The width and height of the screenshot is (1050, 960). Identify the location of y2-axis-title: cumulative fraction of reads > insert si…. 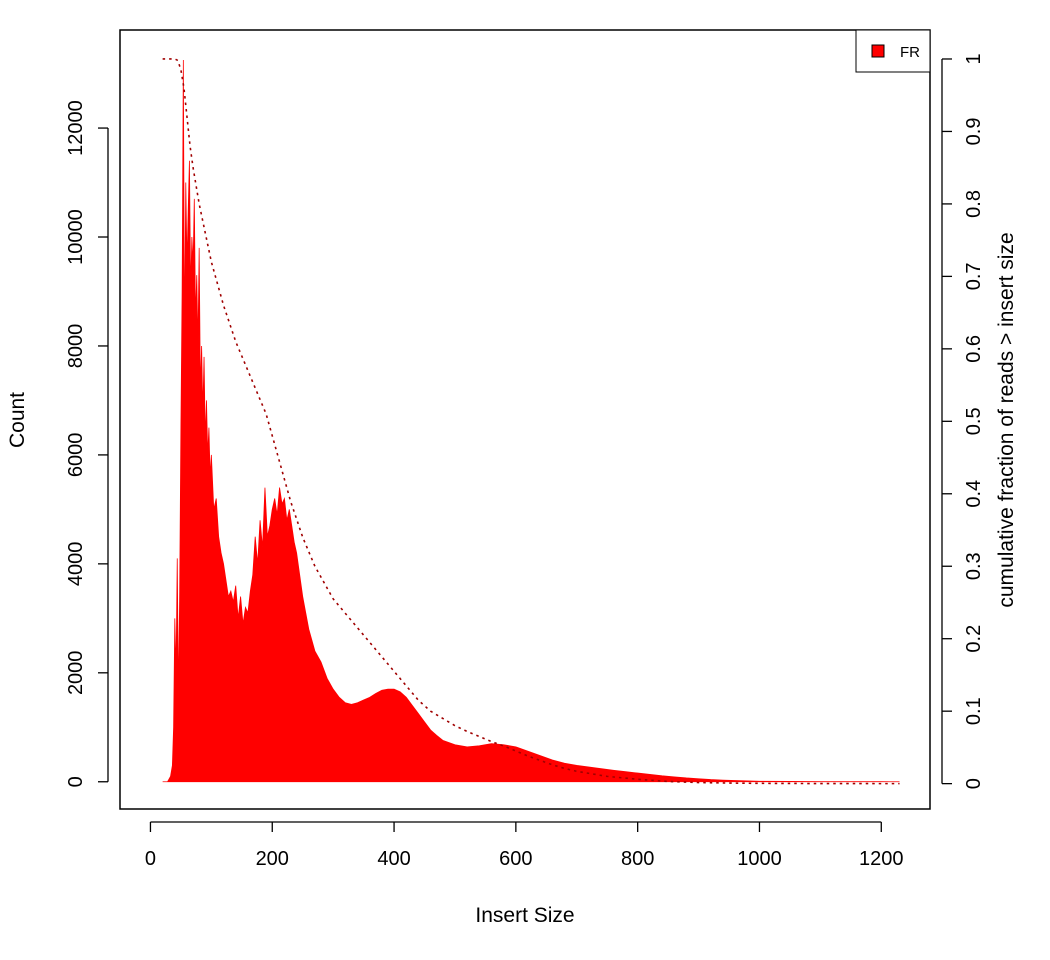
(1006, 419).